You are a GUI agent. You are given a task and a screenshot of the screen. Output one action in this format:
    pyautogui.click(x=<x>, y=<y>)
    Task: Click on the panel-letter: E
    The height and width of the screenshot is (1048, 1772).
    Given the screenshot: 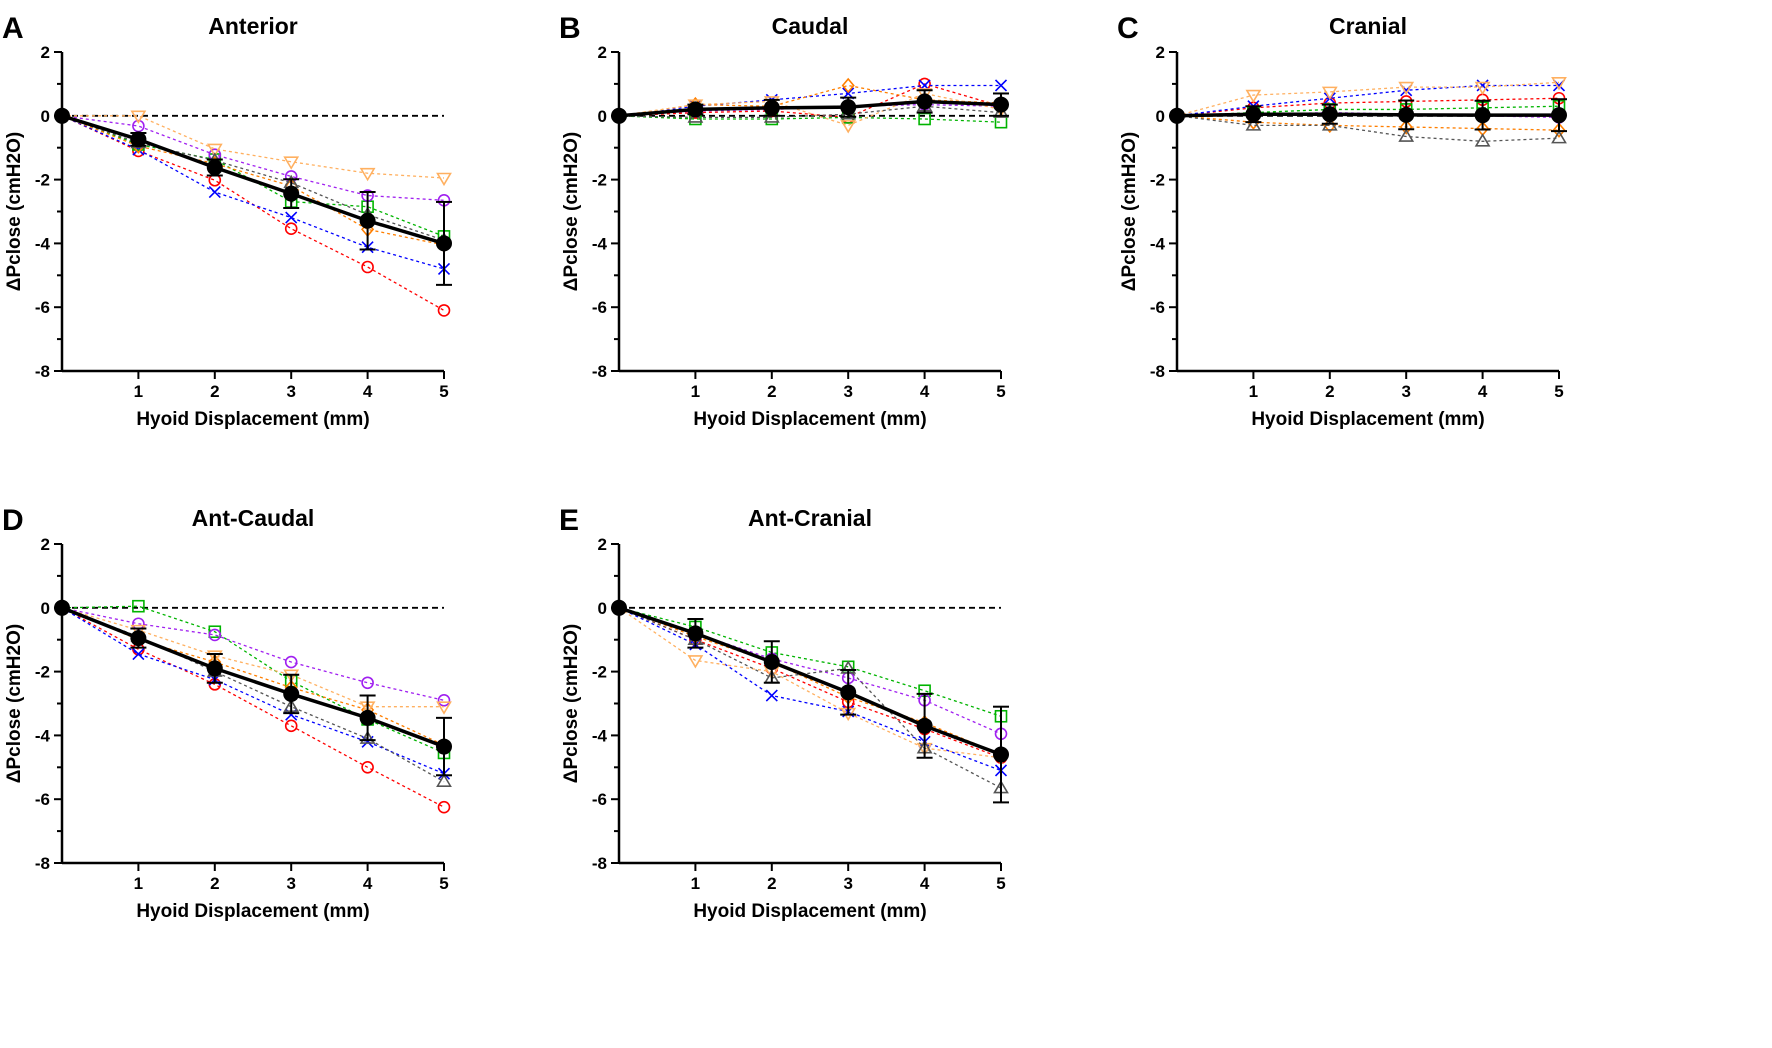 What is the action you would take?
    pyautogui.click(x=569, y=520)
    